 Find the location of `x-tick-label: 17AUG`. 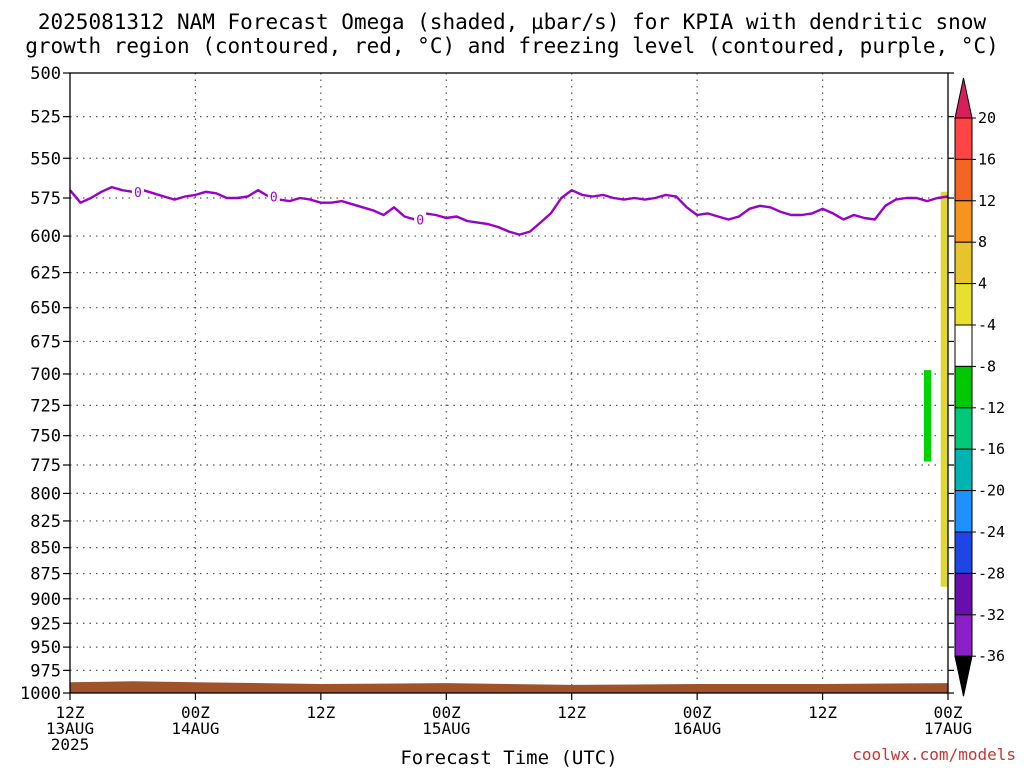

x-tick-label: 17AUG is located at coordinates (948, 728).